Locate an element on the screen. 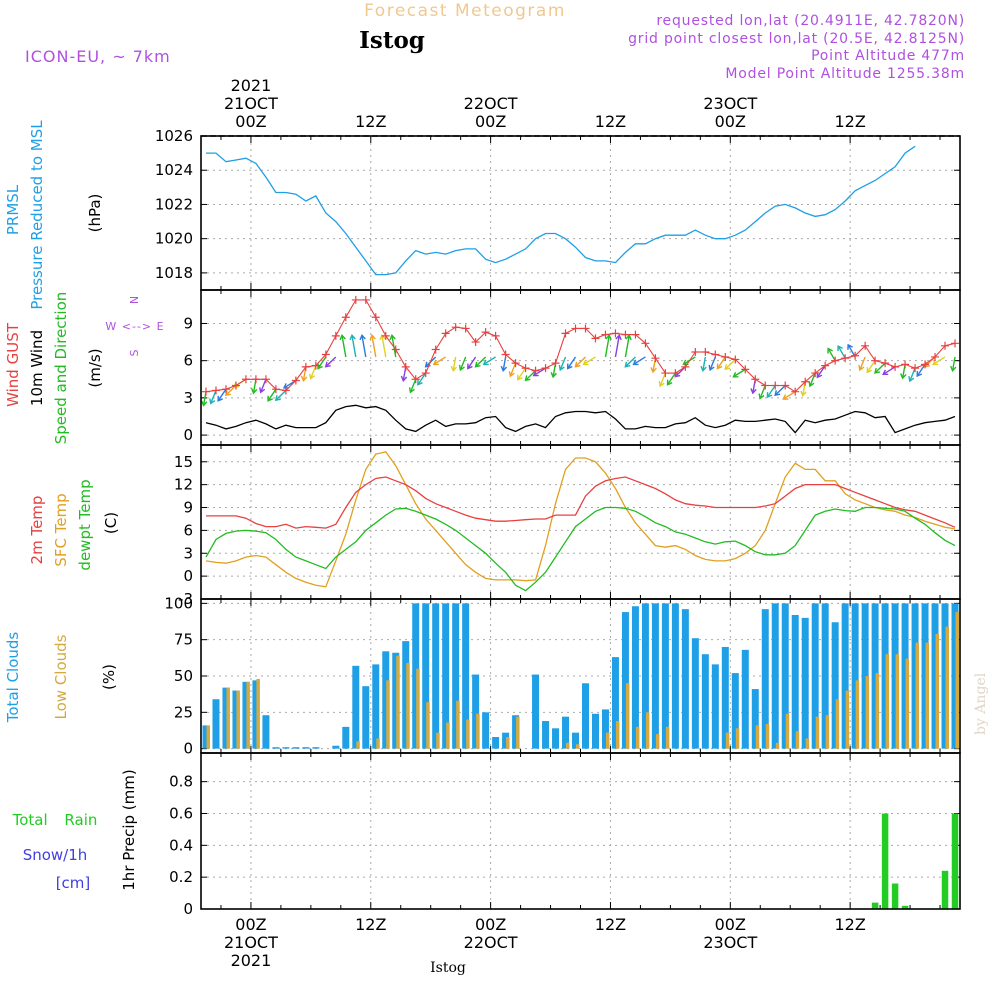 This screenshot has width=1000, height=1000. pressure-label: Pressure Reduced to MSL is located at coordinates (37, 215).